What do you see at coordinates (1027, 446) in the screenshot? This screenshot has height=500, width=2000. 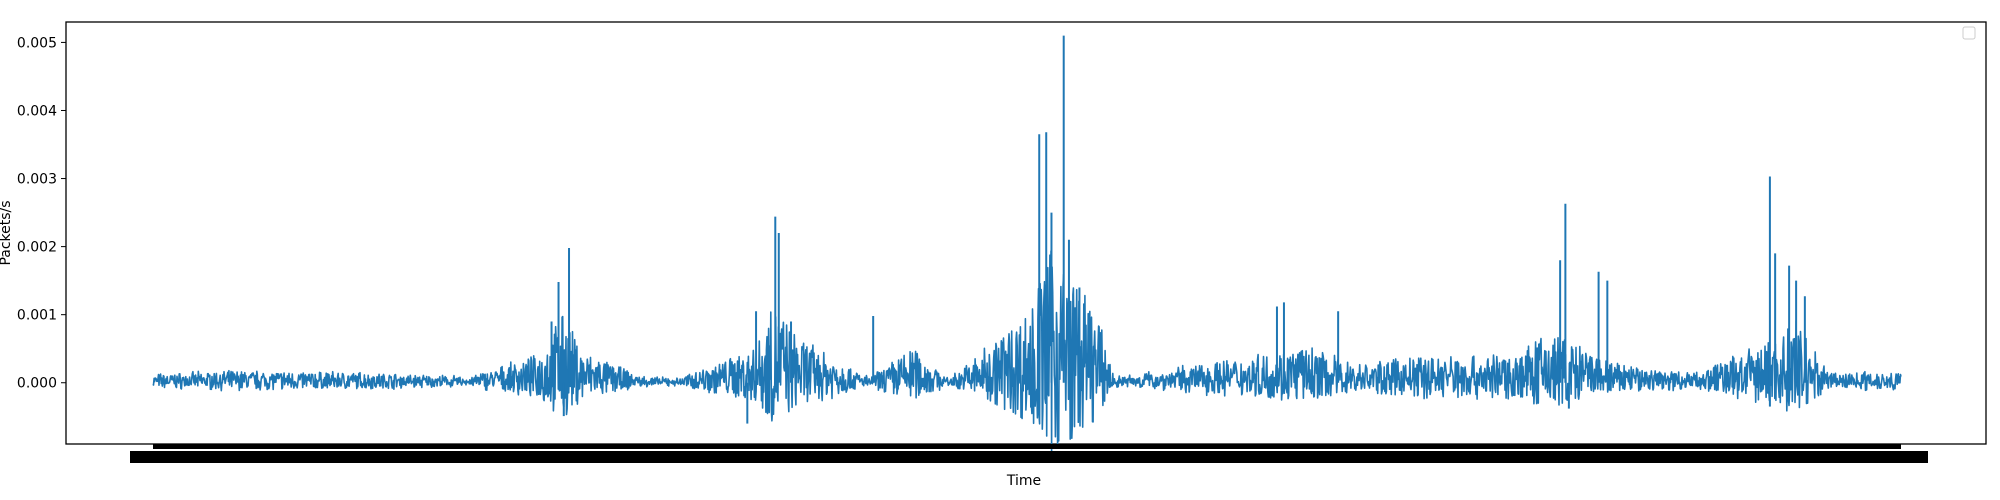 I see `x-tick-band` at bounding box center [1027, 446].